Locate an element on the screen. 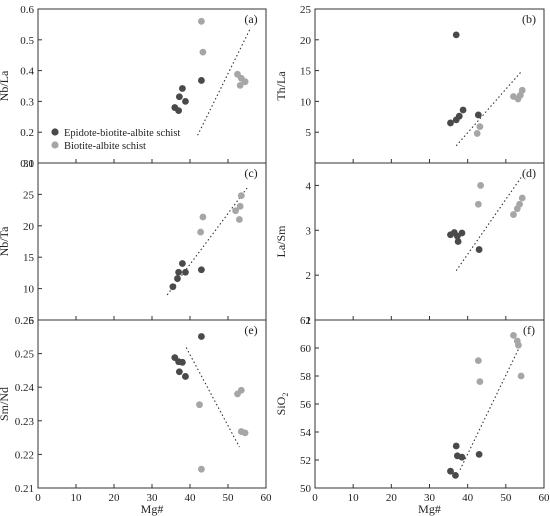  y-tick-label: 3 is located at coordinates (309, 231).